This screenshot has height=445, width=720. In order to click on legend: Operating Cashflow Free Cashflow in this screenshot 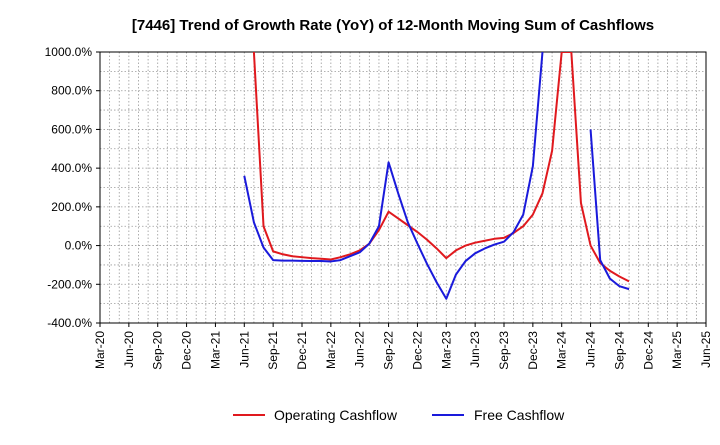, I will do `click(399, 415)`.